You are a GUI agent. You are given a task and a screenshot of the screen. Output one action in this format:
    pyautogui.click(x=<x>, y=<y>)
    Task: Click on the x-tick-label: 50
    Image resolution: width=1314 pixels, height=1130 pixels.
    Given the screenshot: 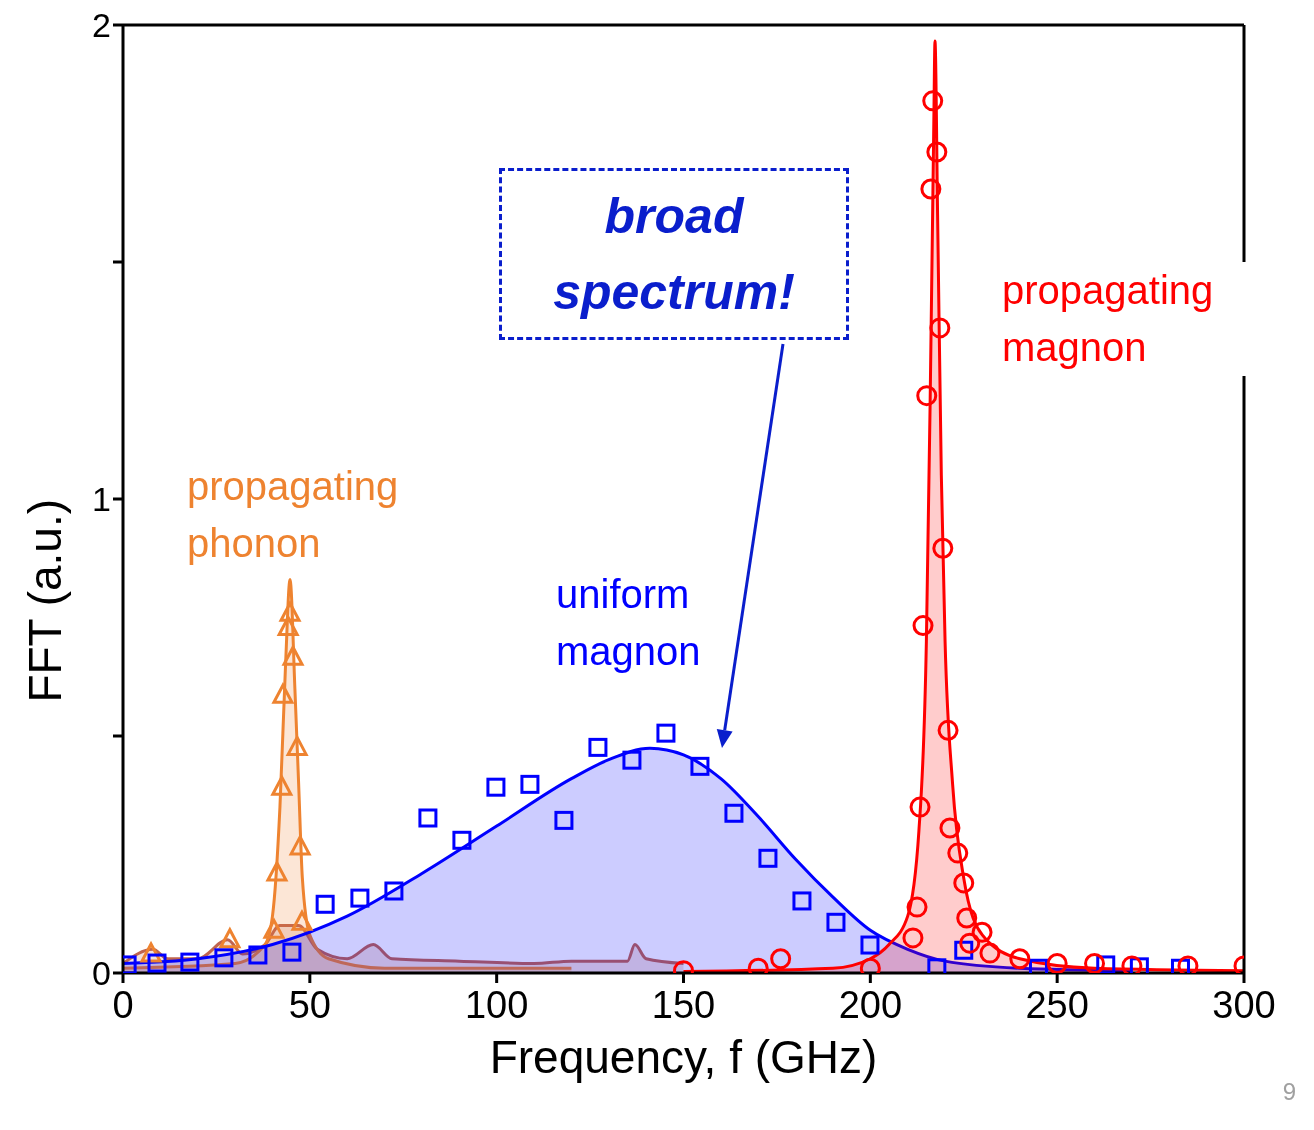 What is the action you would take?
    pyautogui.click(x=309, y=1004)
    